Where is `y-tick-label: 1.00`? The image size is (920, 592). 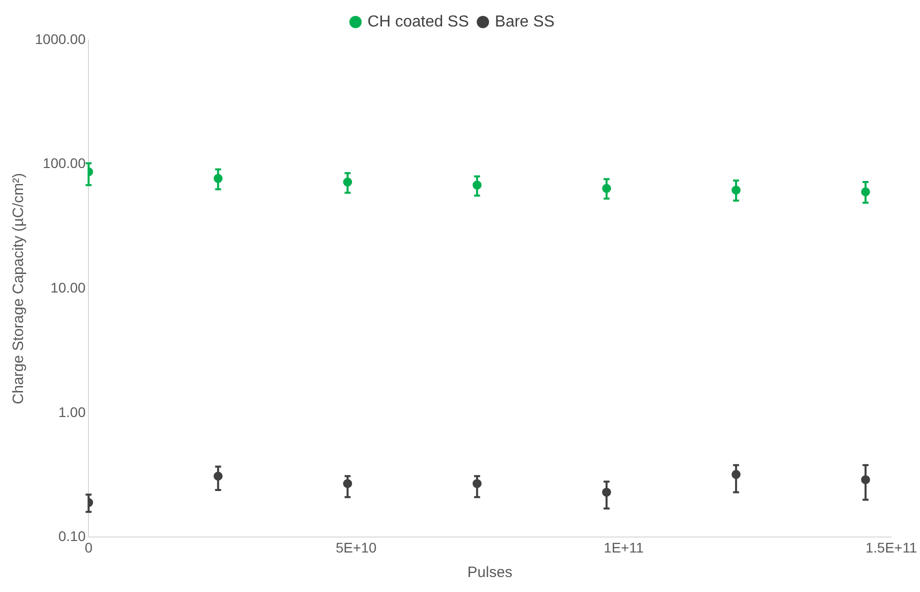
y-tick-label: 1.00 is located at coordinates (72, 412).